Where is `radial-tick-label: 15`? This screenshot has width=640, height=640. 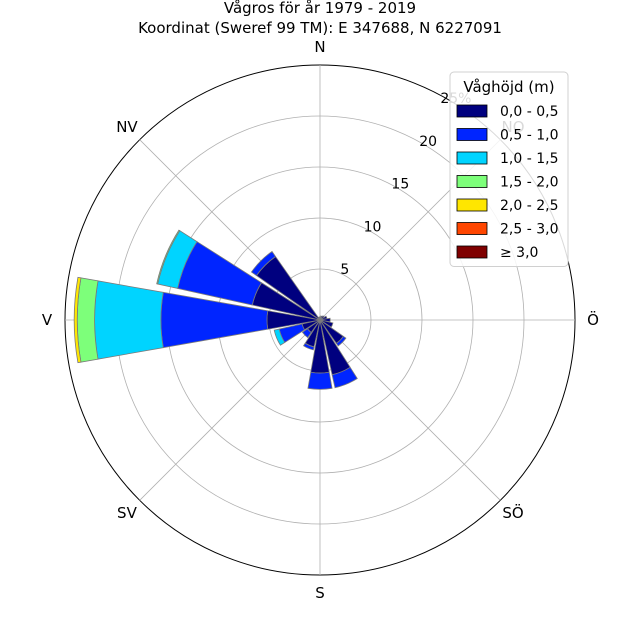
radial-tick-label: 15 is located at coordinates (400, 185).